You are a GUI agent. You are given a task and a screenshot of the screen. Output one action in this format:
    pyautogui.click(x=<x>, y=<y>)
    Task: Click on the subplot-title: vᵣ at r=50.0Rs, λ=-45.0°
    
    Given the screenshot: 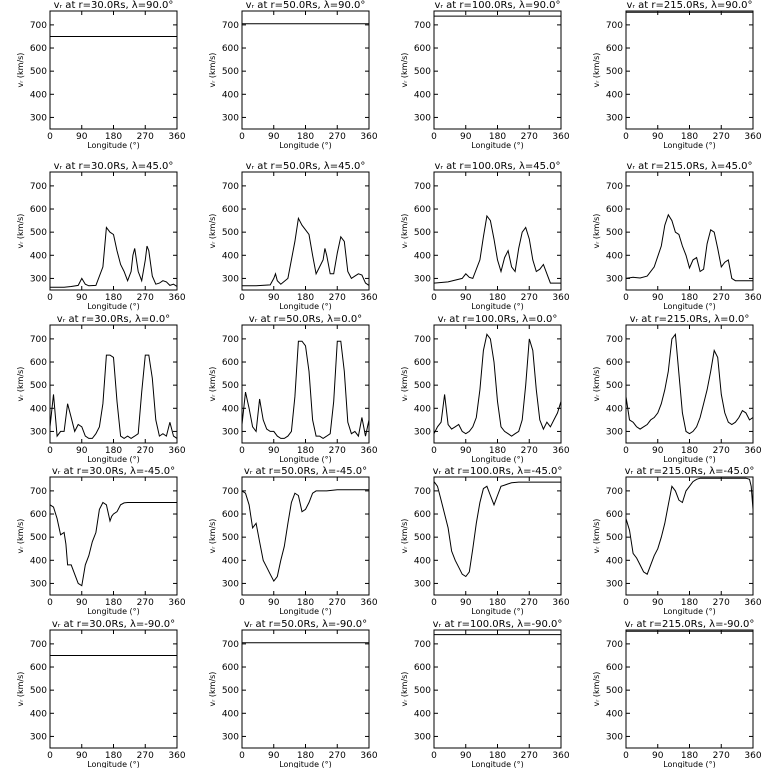 What is the action you would take?
    pyautogui.click(x=305, y=471)
    